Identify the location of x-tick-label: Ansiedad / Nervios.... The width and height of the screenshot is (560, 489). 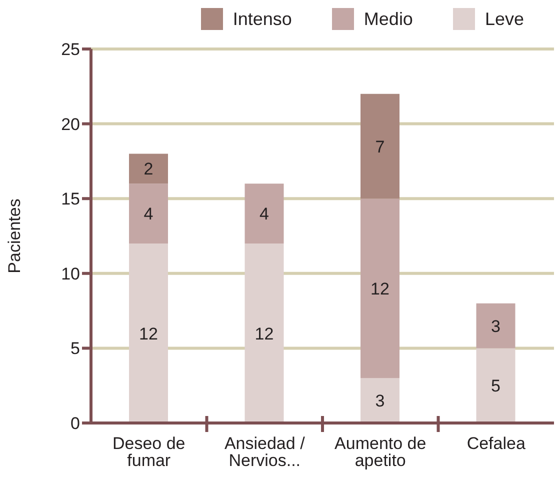
(265, 452).